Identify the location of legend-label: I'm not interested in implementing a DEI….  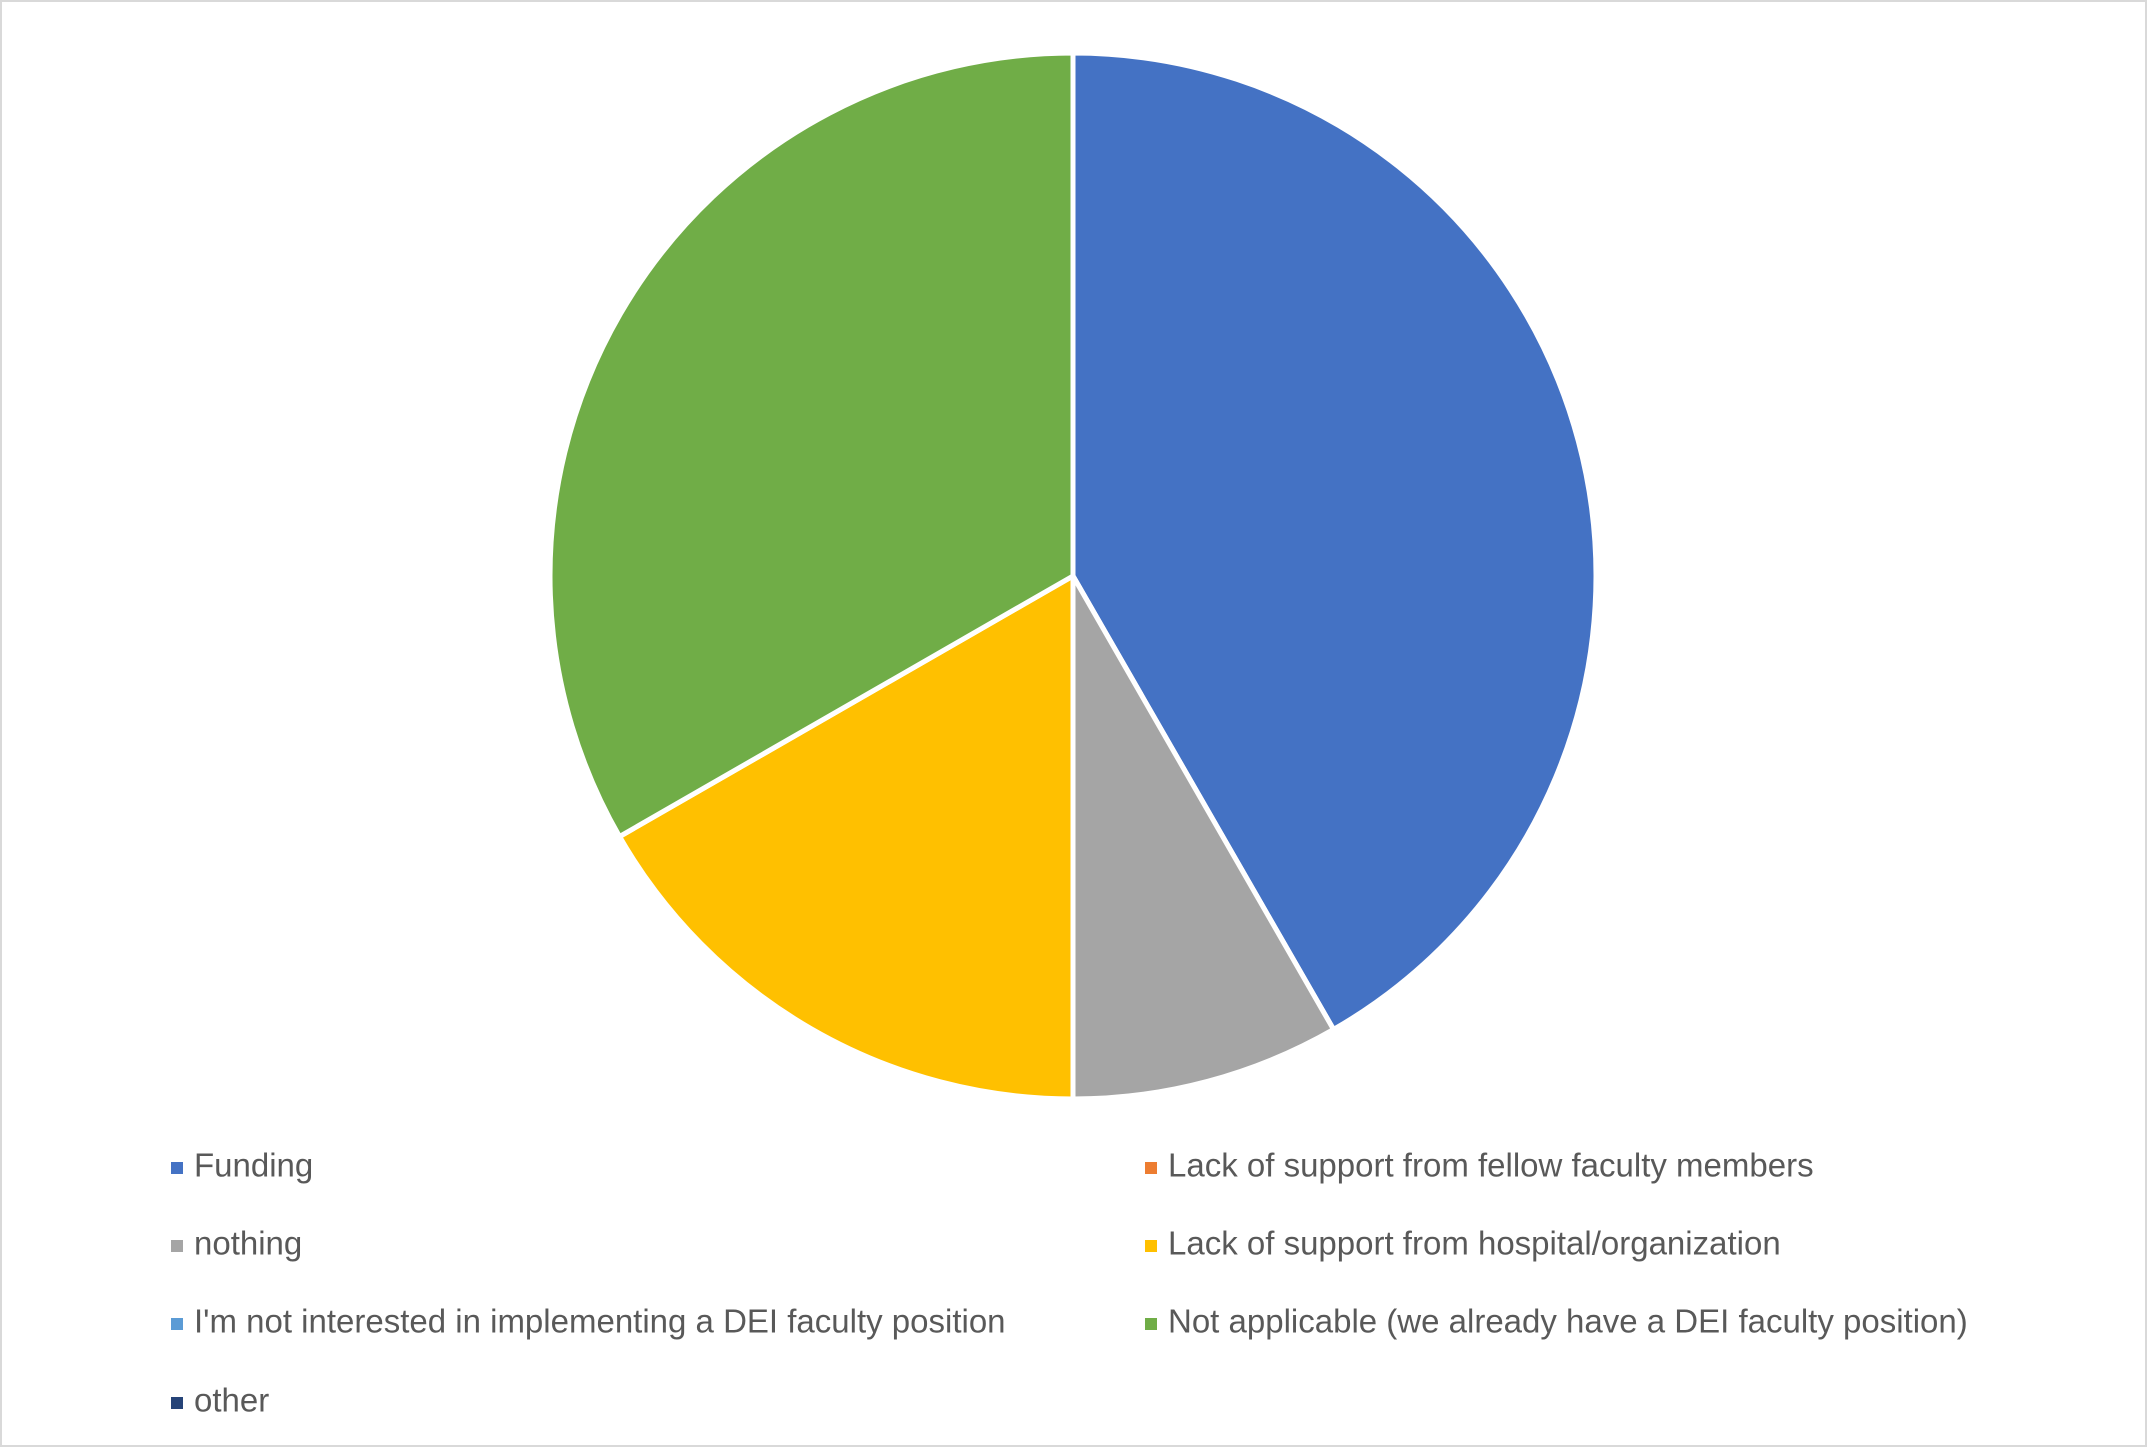
(600, 1321).